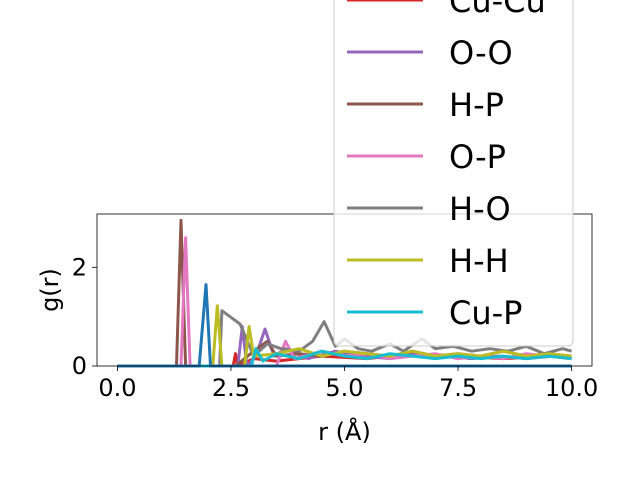  Describe the element at coordinates (84, 316) in the screenshot. I see `y-axis: 02` at that location.